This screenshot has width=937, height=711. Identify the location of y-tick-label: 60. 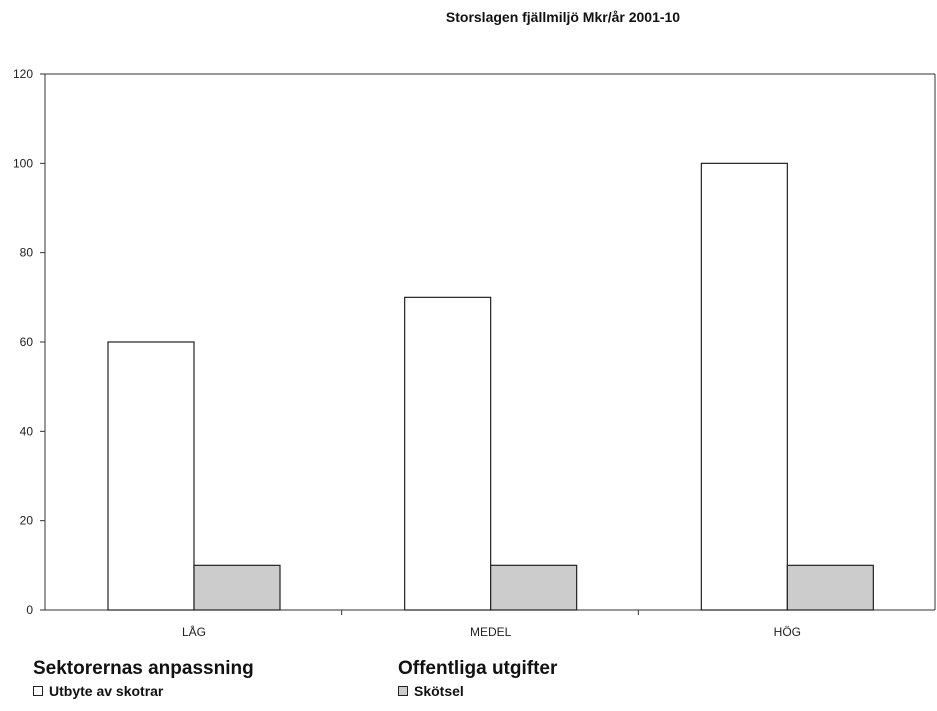
(27, 342).